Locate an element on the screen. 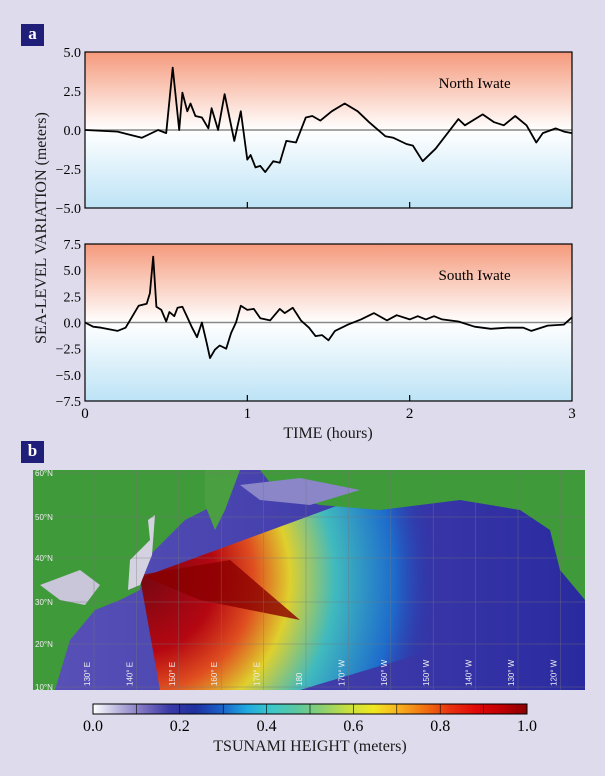 Image resolution: width=605 pixels, height=776 pixels. x-axis-label: TIME (hours) is located at coordinates (328, 433).